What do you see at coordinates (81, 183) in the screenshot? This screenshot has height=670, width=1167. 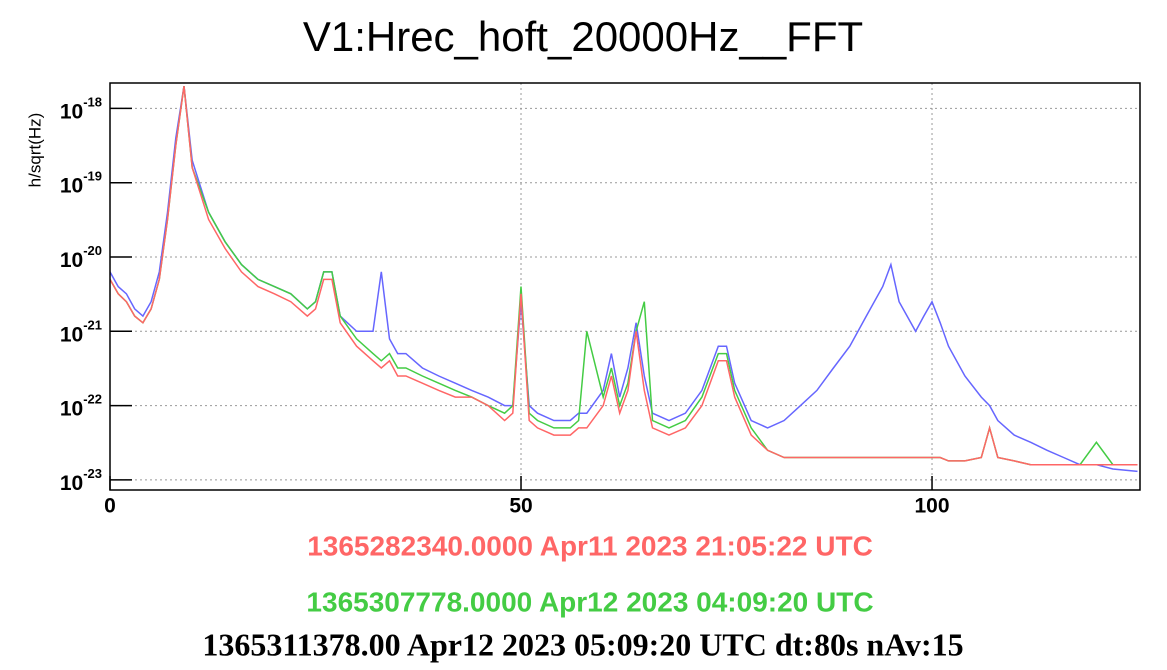 I see `y-tick-label: 10-19` at bounding box center [81, 183].